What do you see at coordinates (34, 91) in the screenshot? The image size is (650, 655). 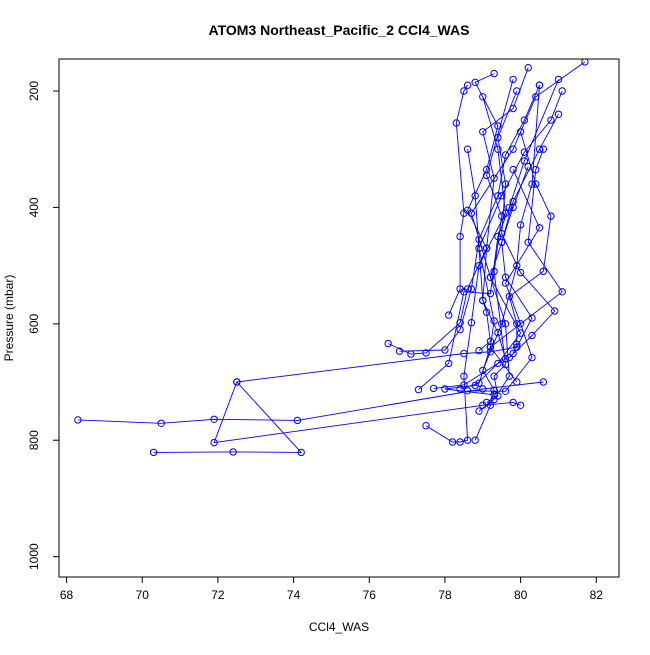 I see `y-tick-label: 200` at bounding box center [34, 91].